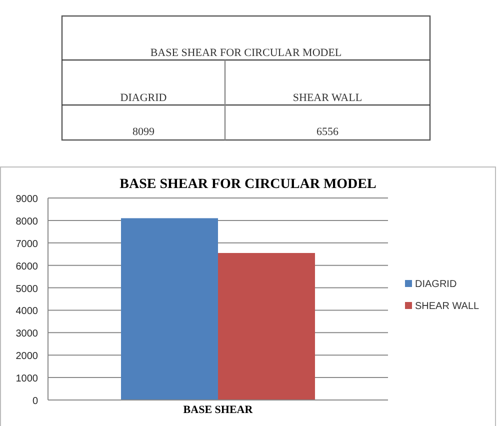 The width and height of the screenshot is (501, 426). Describe the element at coordinates (327, 132) in the screenshot. I see `text: 6556` at that location.